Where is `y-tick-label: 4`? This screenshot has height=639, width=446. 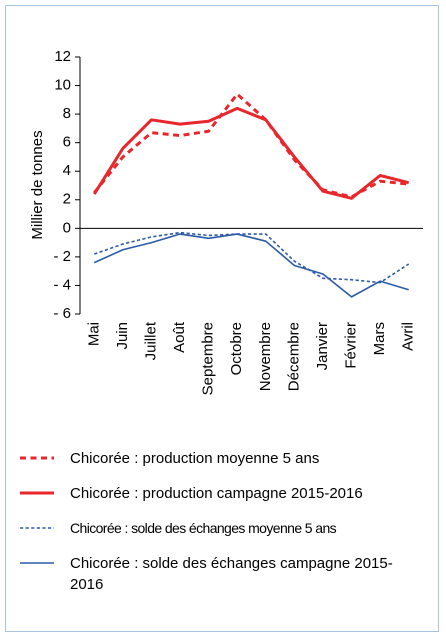
y-tick-label: 4 is located at coordinates (67, 170).